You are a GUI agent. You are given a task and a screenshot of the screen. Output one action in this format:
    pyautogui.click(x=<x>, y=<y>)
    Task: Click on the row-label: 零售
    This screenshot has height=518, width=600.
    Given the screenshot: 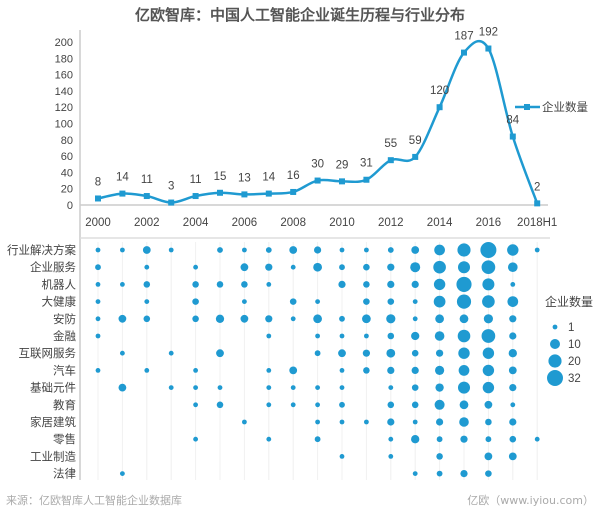 What is the action you would take?
    pyautogui.click(x=64, y=439)
    